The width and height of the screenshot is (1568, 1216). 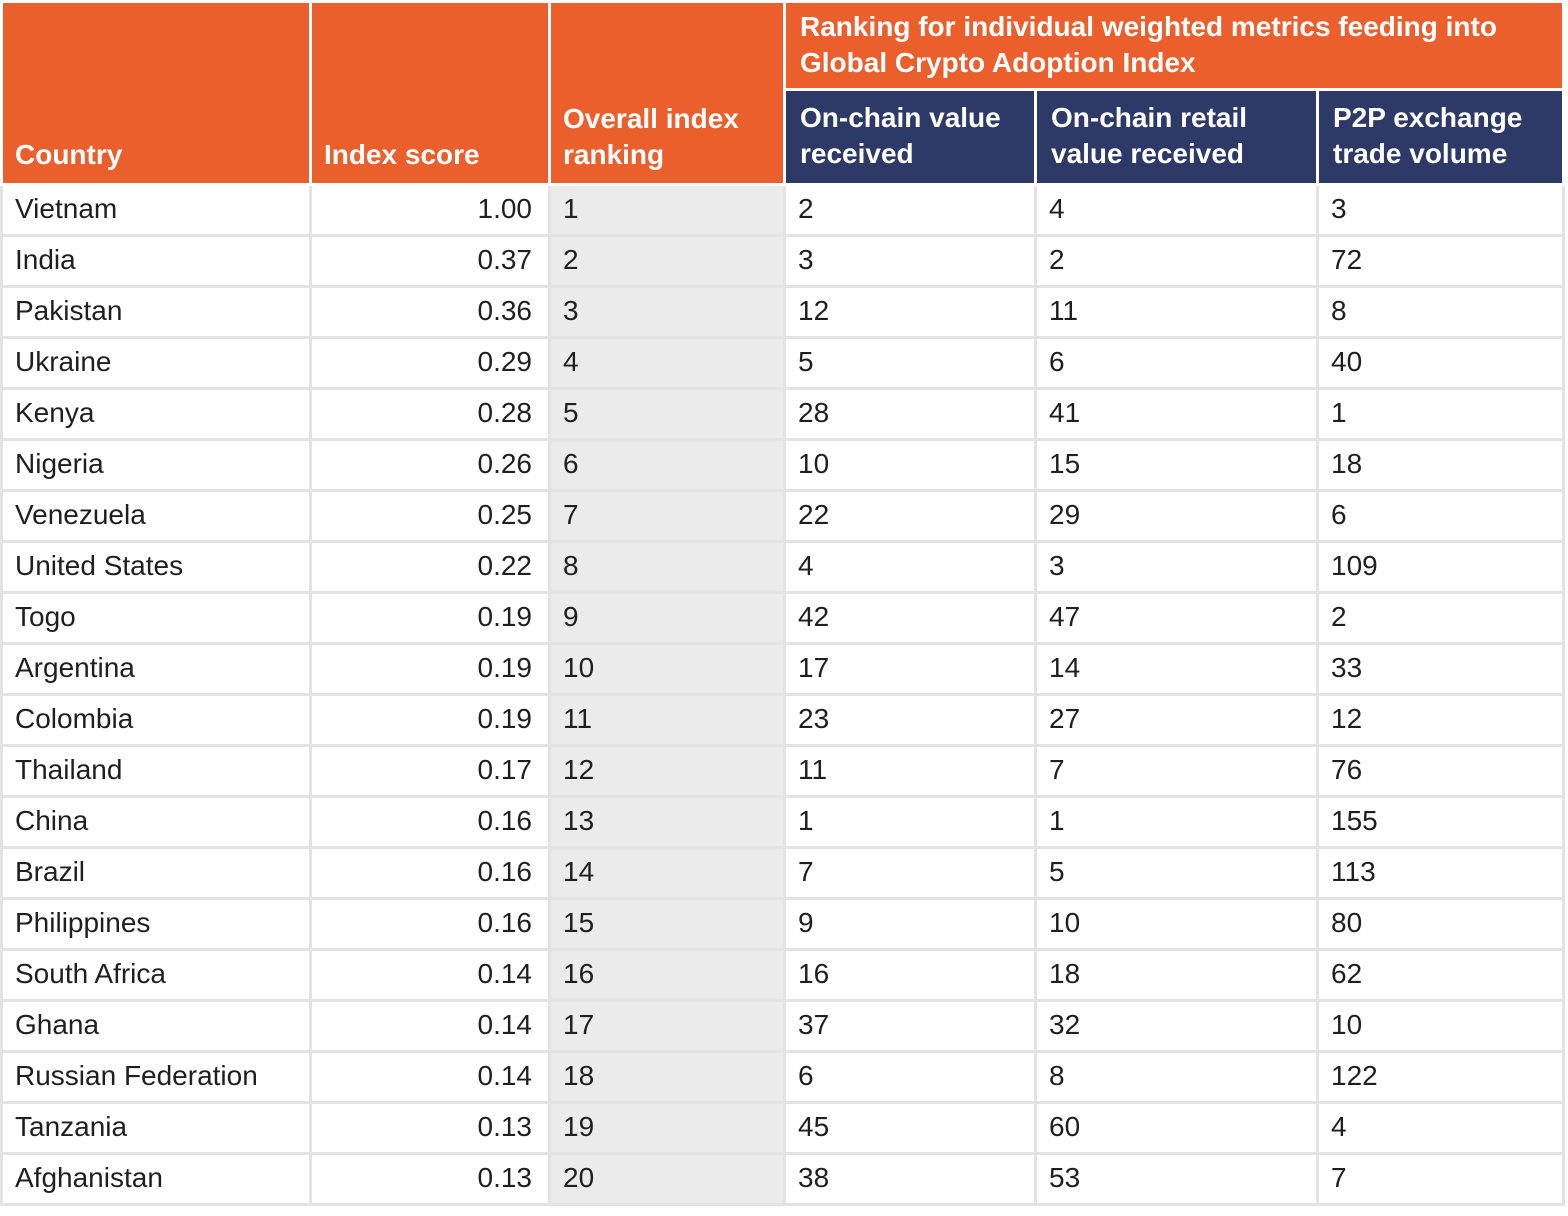 What do you see at coordinates (667, 618) in the screenshot?
I see `overall-rank-cell: 9` at bounding box center [667, 618].